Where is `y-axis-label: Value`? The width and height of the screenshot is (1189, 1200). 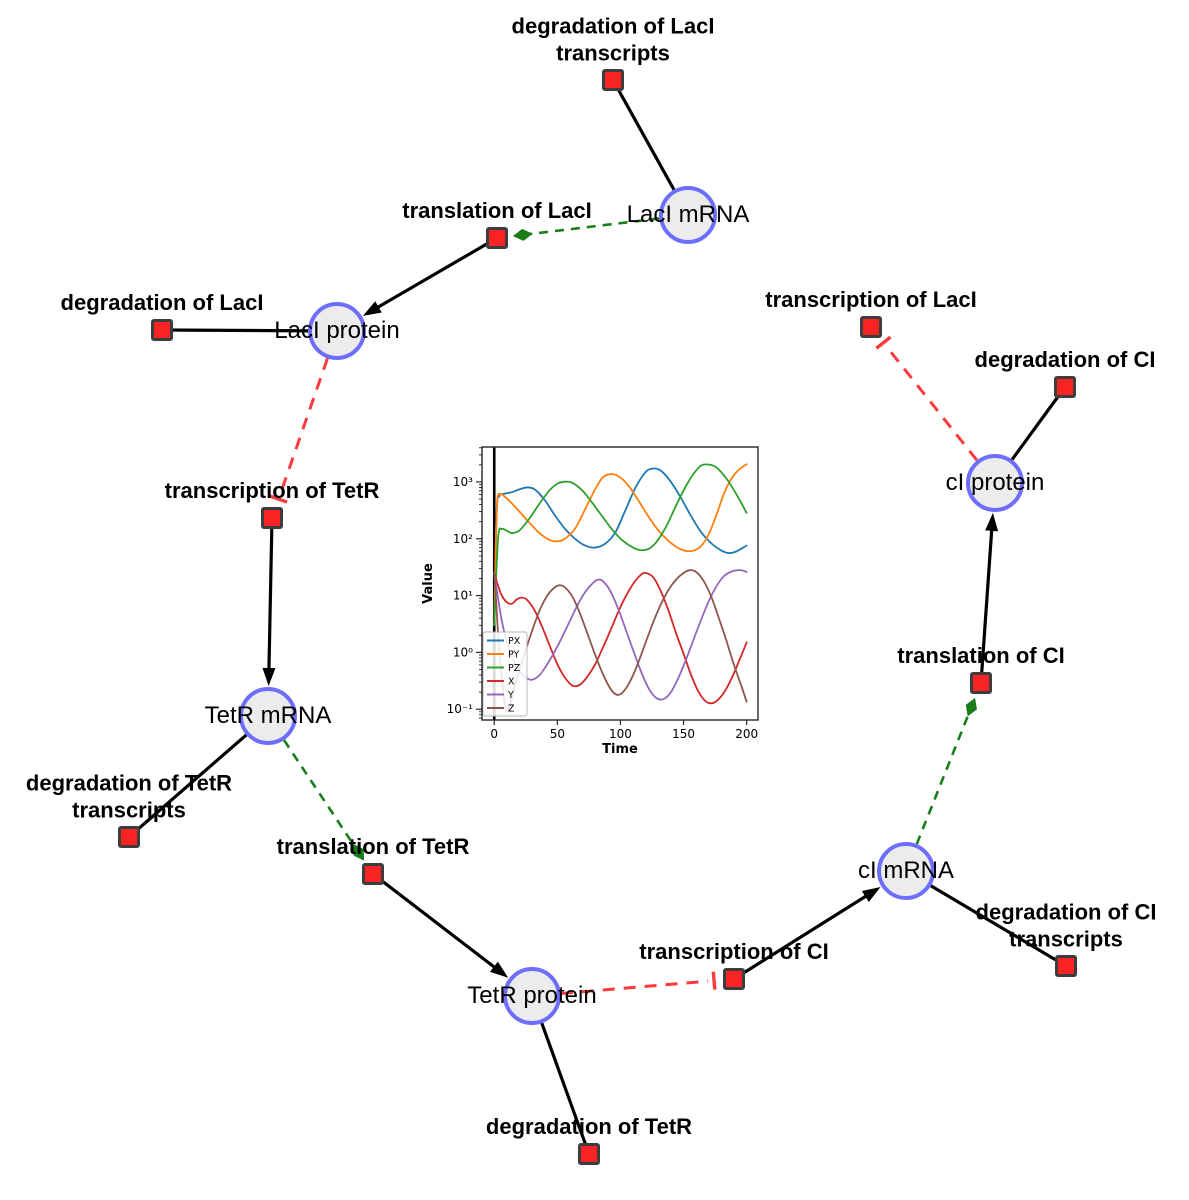
y-axis-label: Value is located at coordinates (428, 583).